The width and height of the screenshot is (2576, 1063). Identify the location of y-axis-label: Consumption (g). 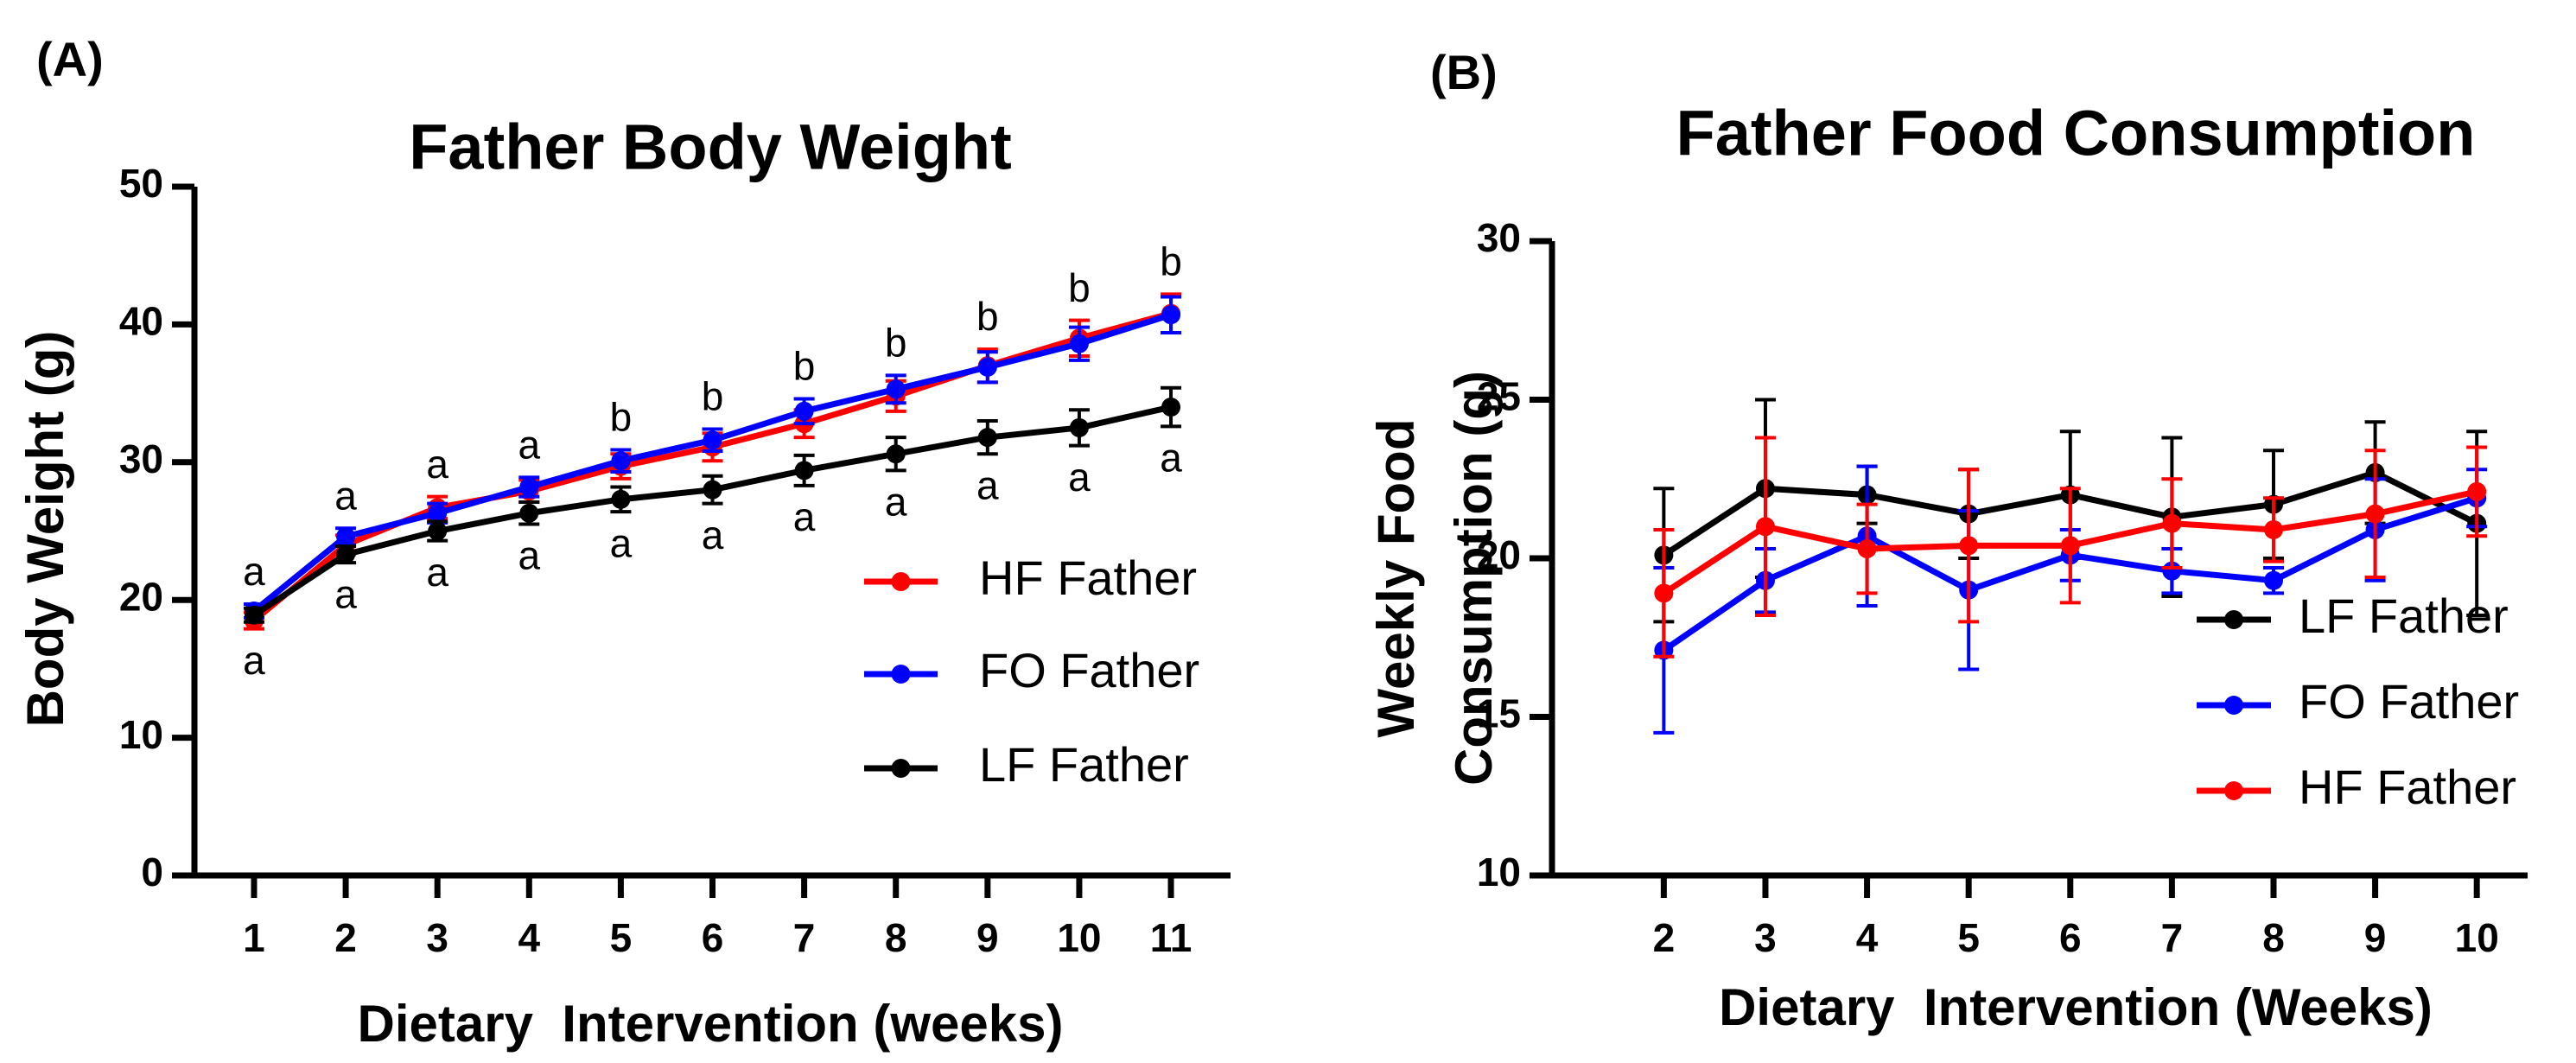
(1474, 578).